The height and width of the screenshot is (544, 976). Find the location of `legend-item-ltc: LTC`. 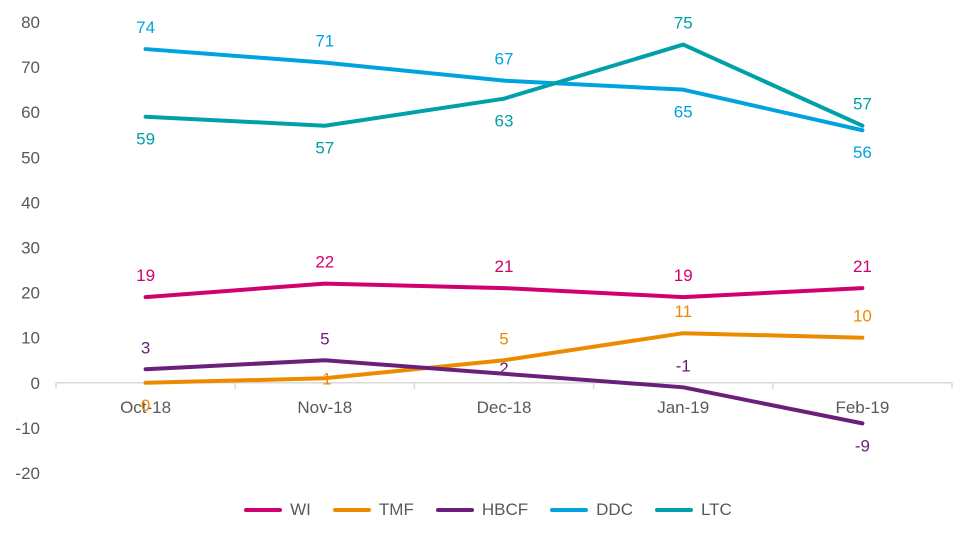

legend-item-ltc: LTC is located at coordinates (693, 510).